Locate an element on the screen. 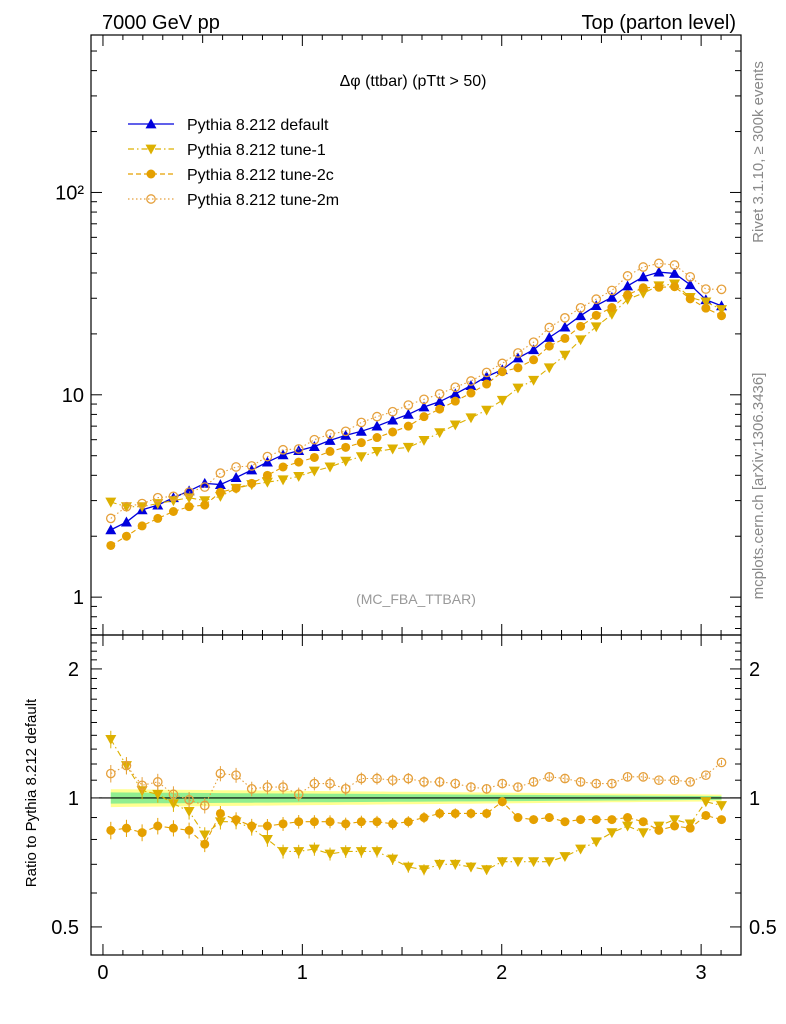  legend-label: Pythia 8.212 tune-2m is located at coordinates (263, 200).